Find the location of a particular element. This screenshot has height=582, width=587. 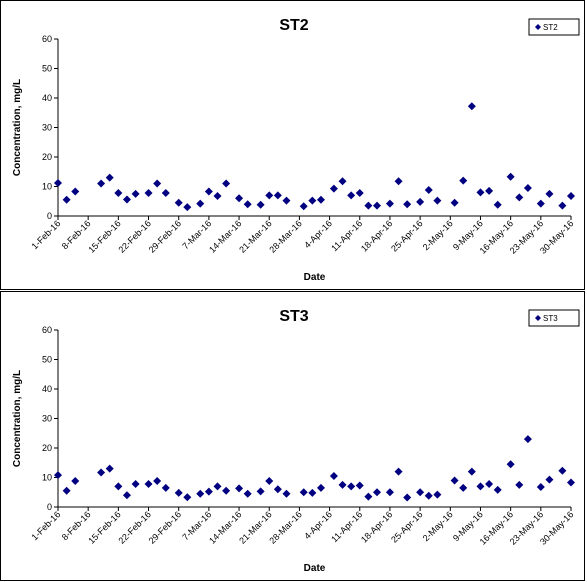

y-tick-label: 40 is located at coordinates (47, 389).